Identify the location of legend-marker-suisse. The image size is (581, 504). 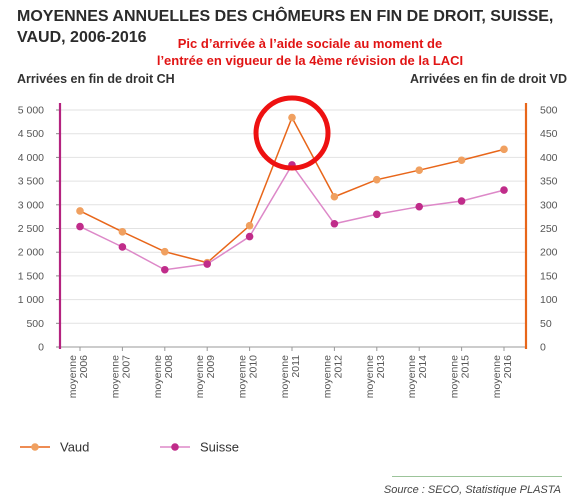
(175, 447).